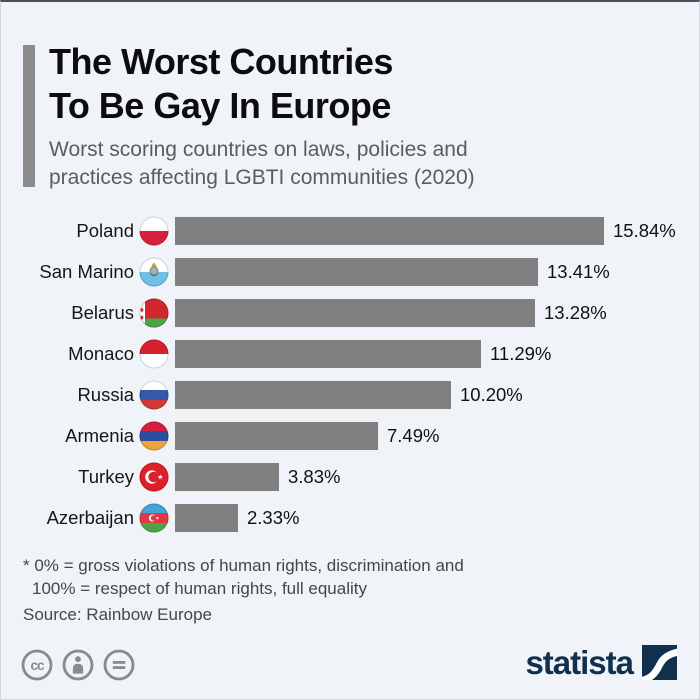 The width and height of the screenshot is (700, 700). I want to click on poland-flag-icon, so click(154, 231).